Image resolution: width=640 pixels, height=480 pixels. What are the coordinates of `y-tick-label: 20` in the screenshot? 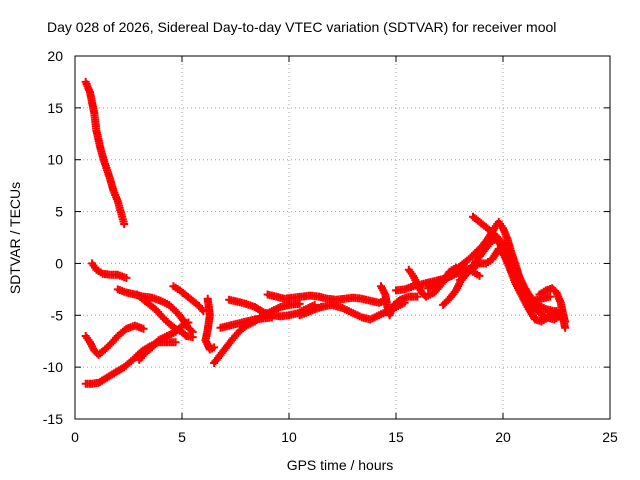 It's located at (55, 56).